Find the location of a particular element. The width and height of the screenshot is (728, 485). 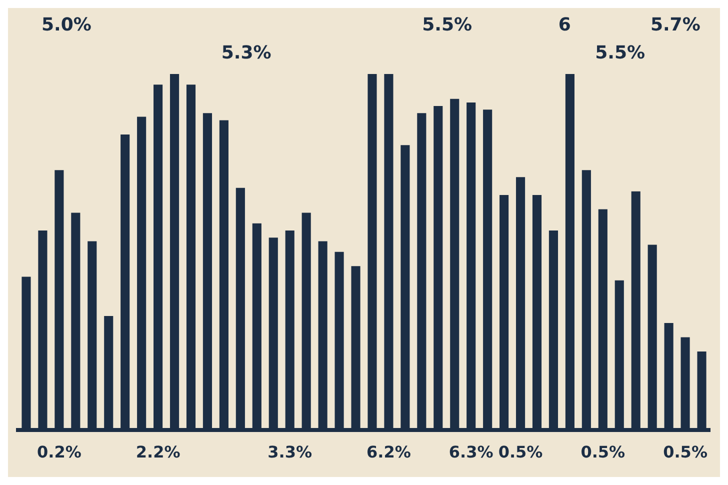

x-tick-label: 6.3% is located at coordinates (471, 452).